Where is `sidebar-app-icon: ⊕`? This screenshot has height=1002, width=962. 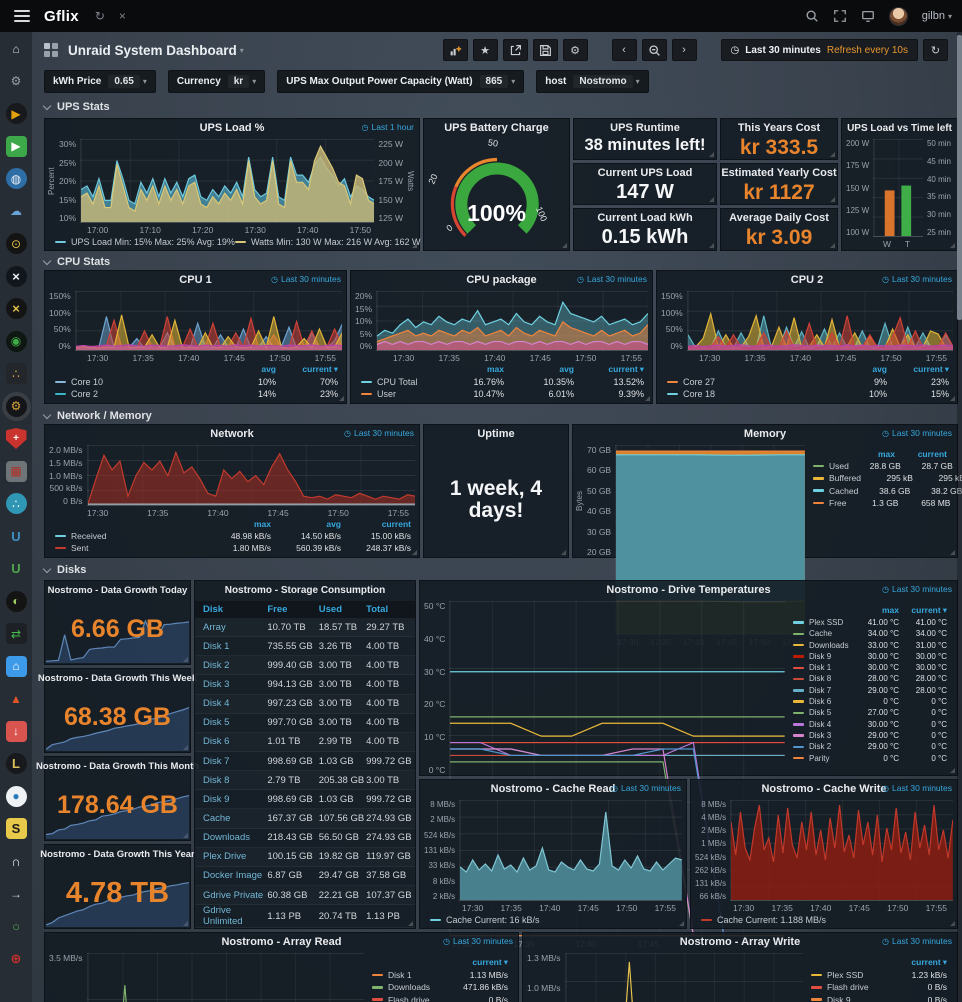
sidebar-app-icon: ⊕ is located at coordinates (16, 958).